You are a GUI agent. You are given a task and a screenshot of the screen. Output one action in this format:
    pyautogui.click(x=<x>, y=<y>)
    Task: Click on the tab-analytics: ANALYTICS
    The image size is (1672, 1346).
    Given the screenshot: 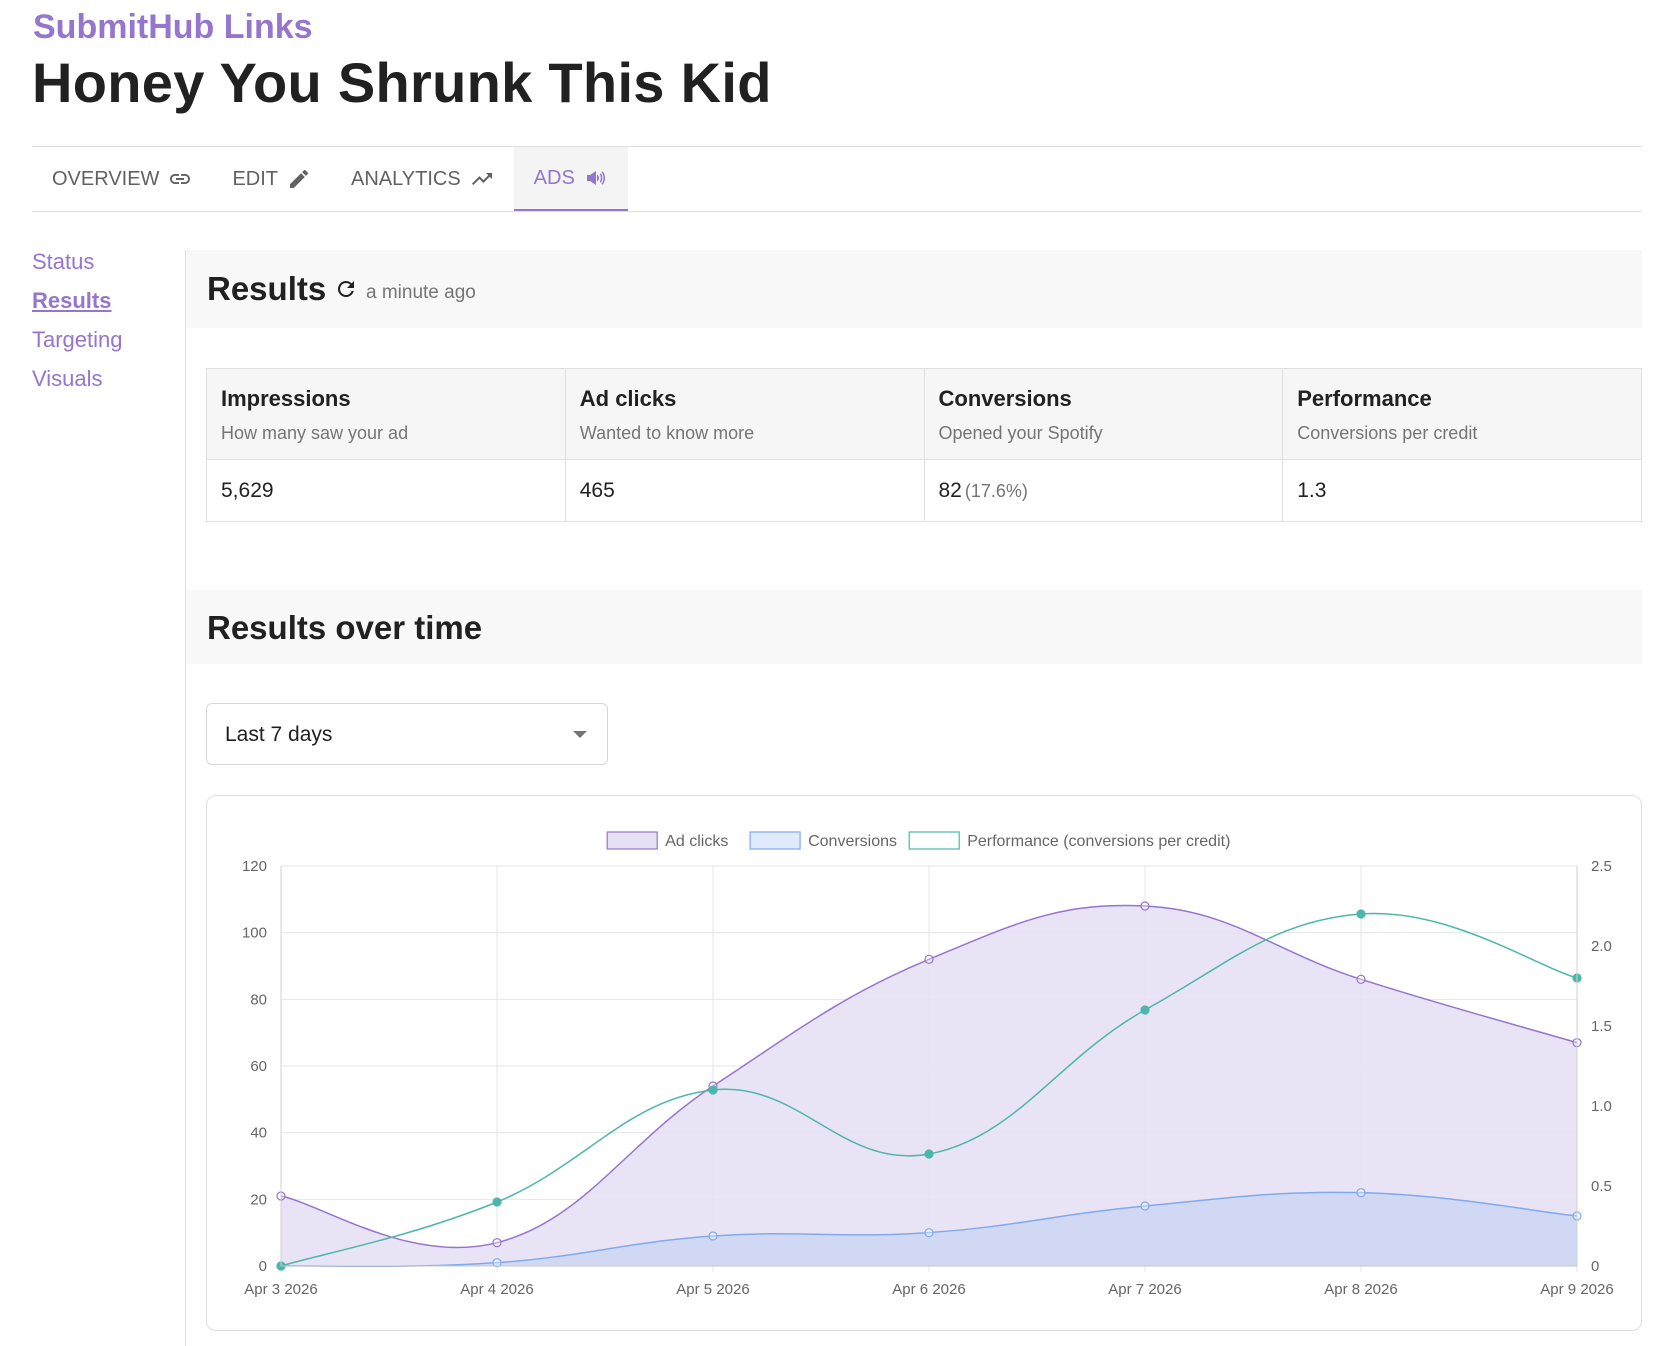 What is the action you would take?
    pyautogui.click(x=422, y=179)
    